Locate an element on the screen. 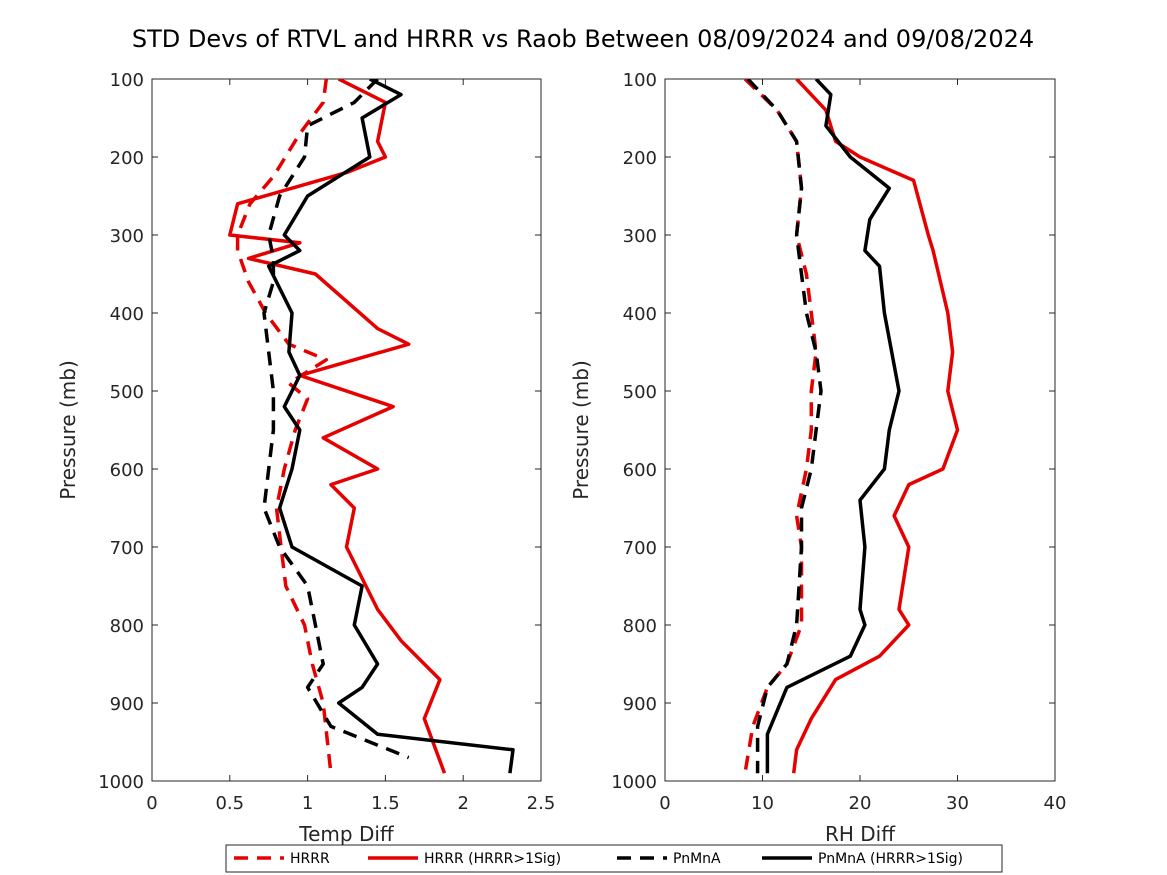 Image resolution: width=1167 pixels, height=875 pixels. x-axis-label: Temp Diff is located at coordinates (346, 834).